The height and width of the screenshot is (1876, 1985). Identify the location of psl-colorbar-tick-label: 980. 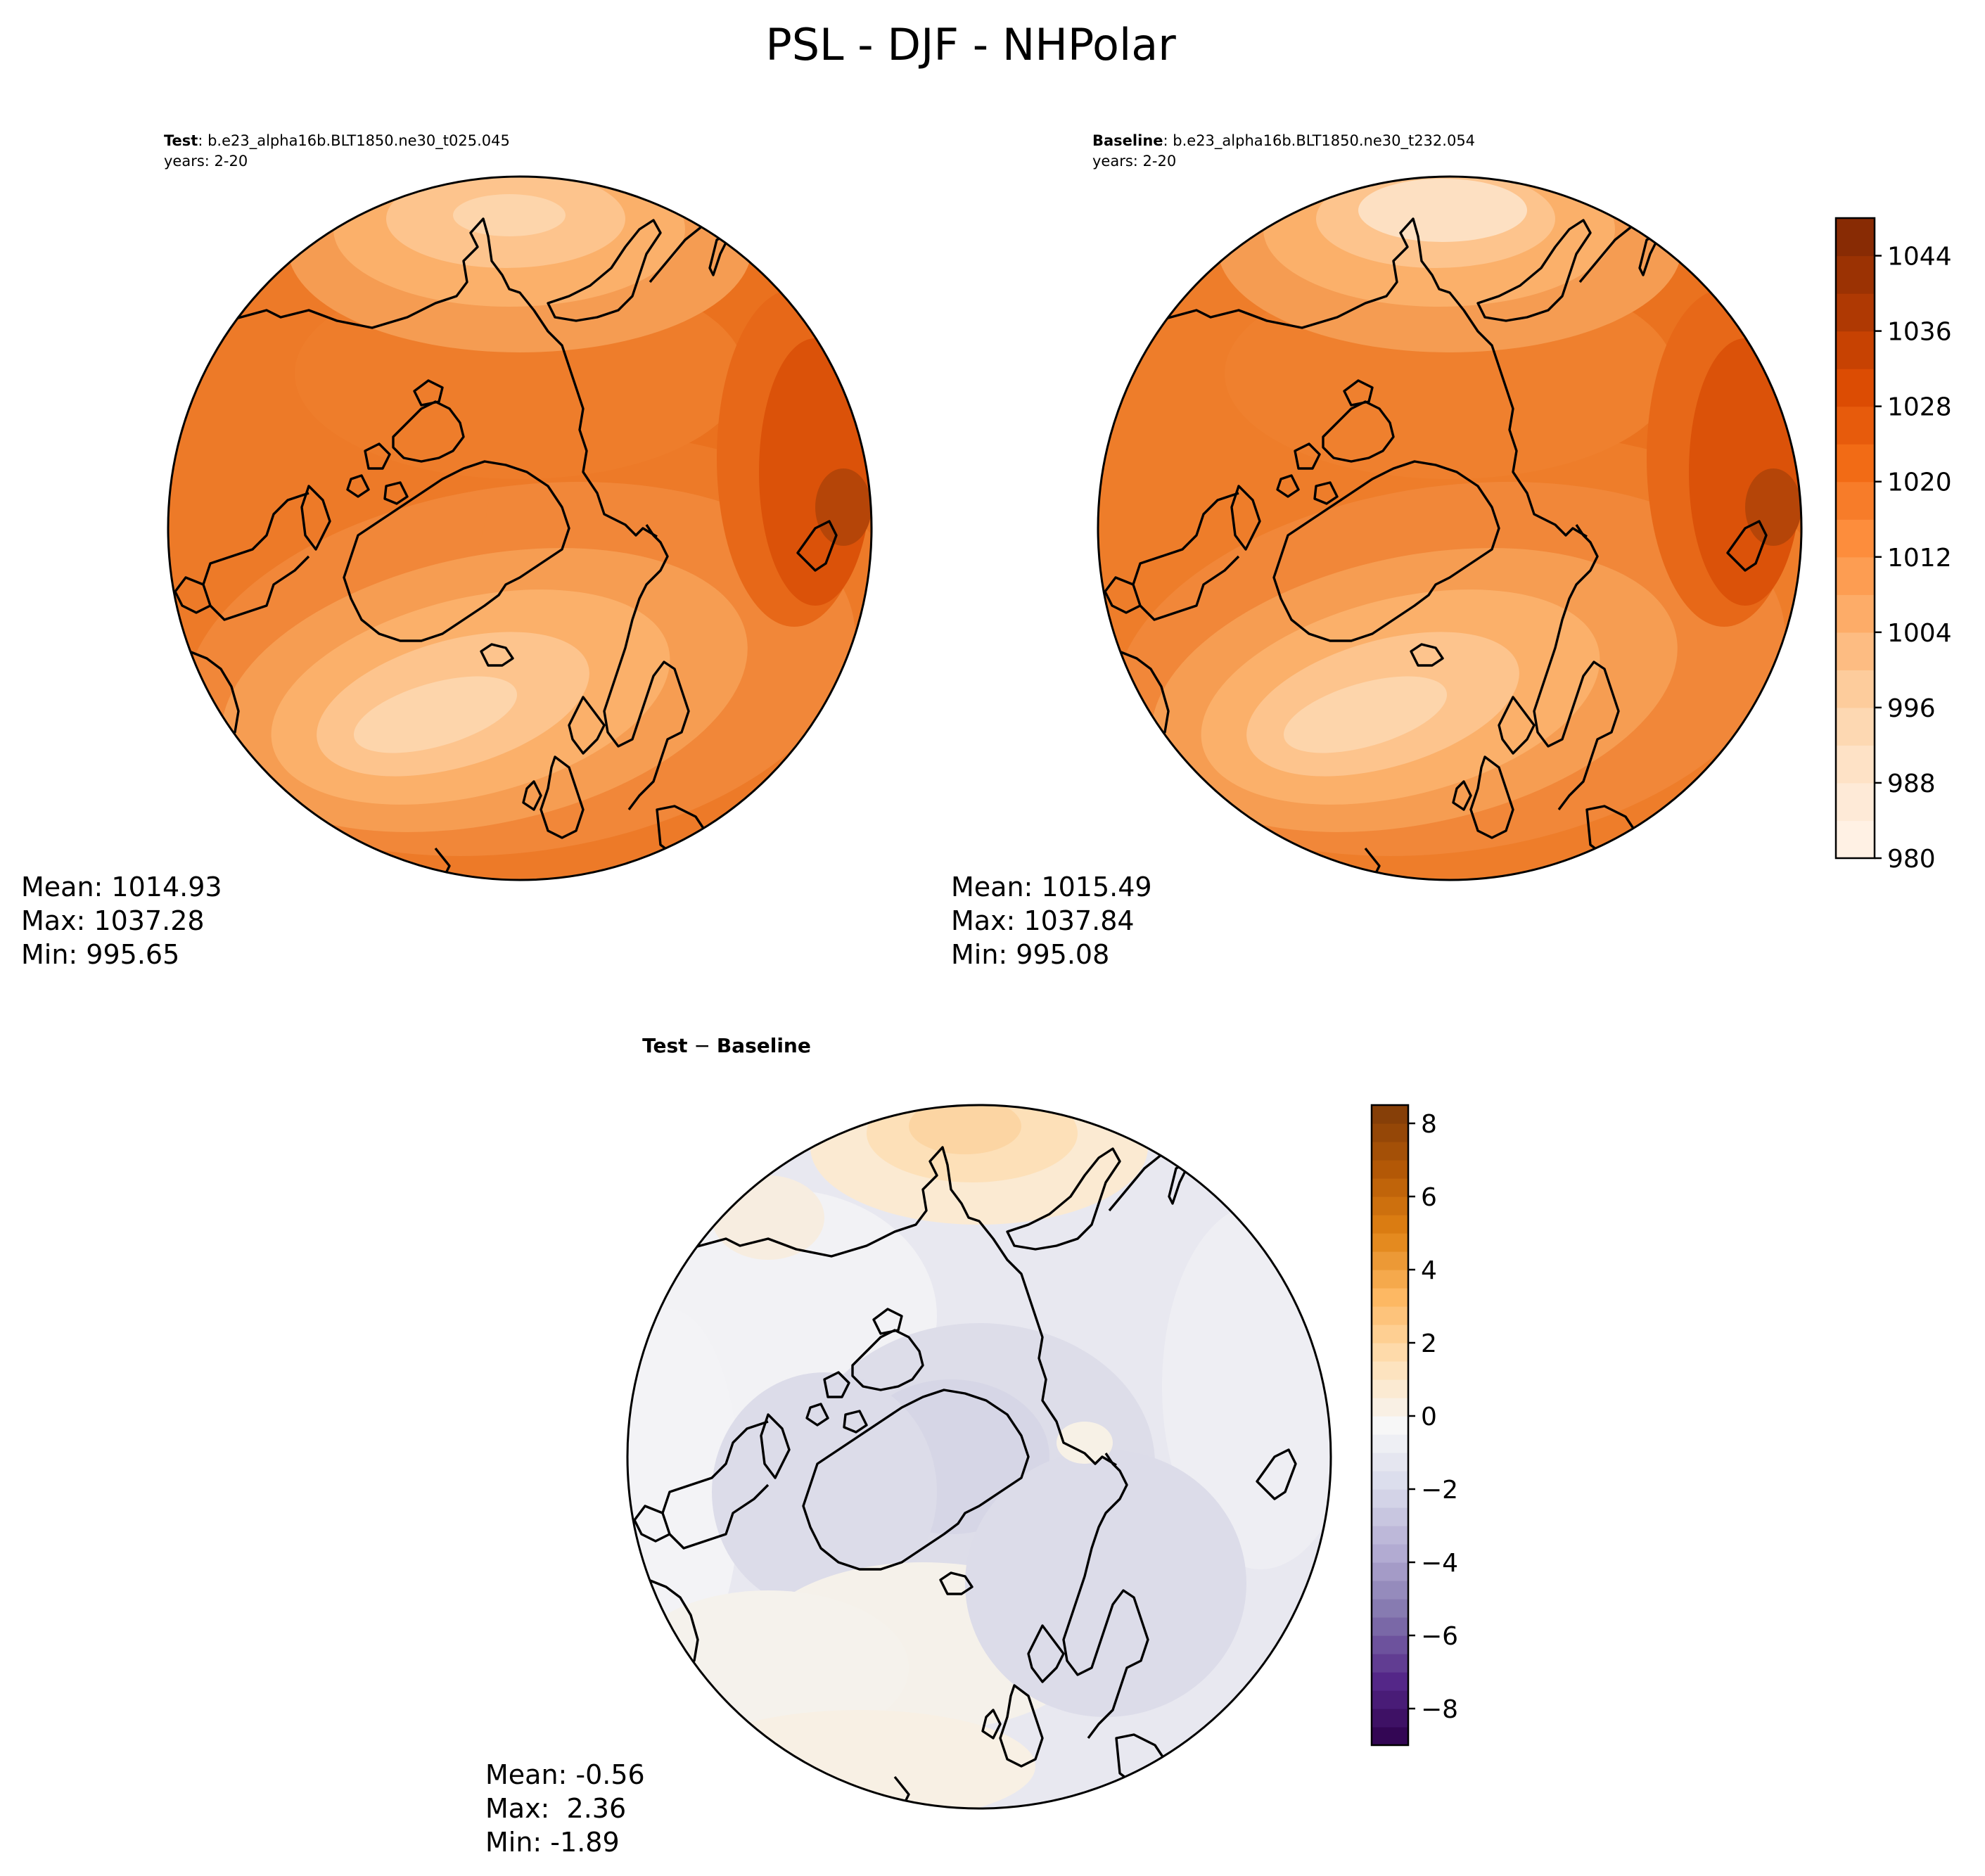
(1911, 859).